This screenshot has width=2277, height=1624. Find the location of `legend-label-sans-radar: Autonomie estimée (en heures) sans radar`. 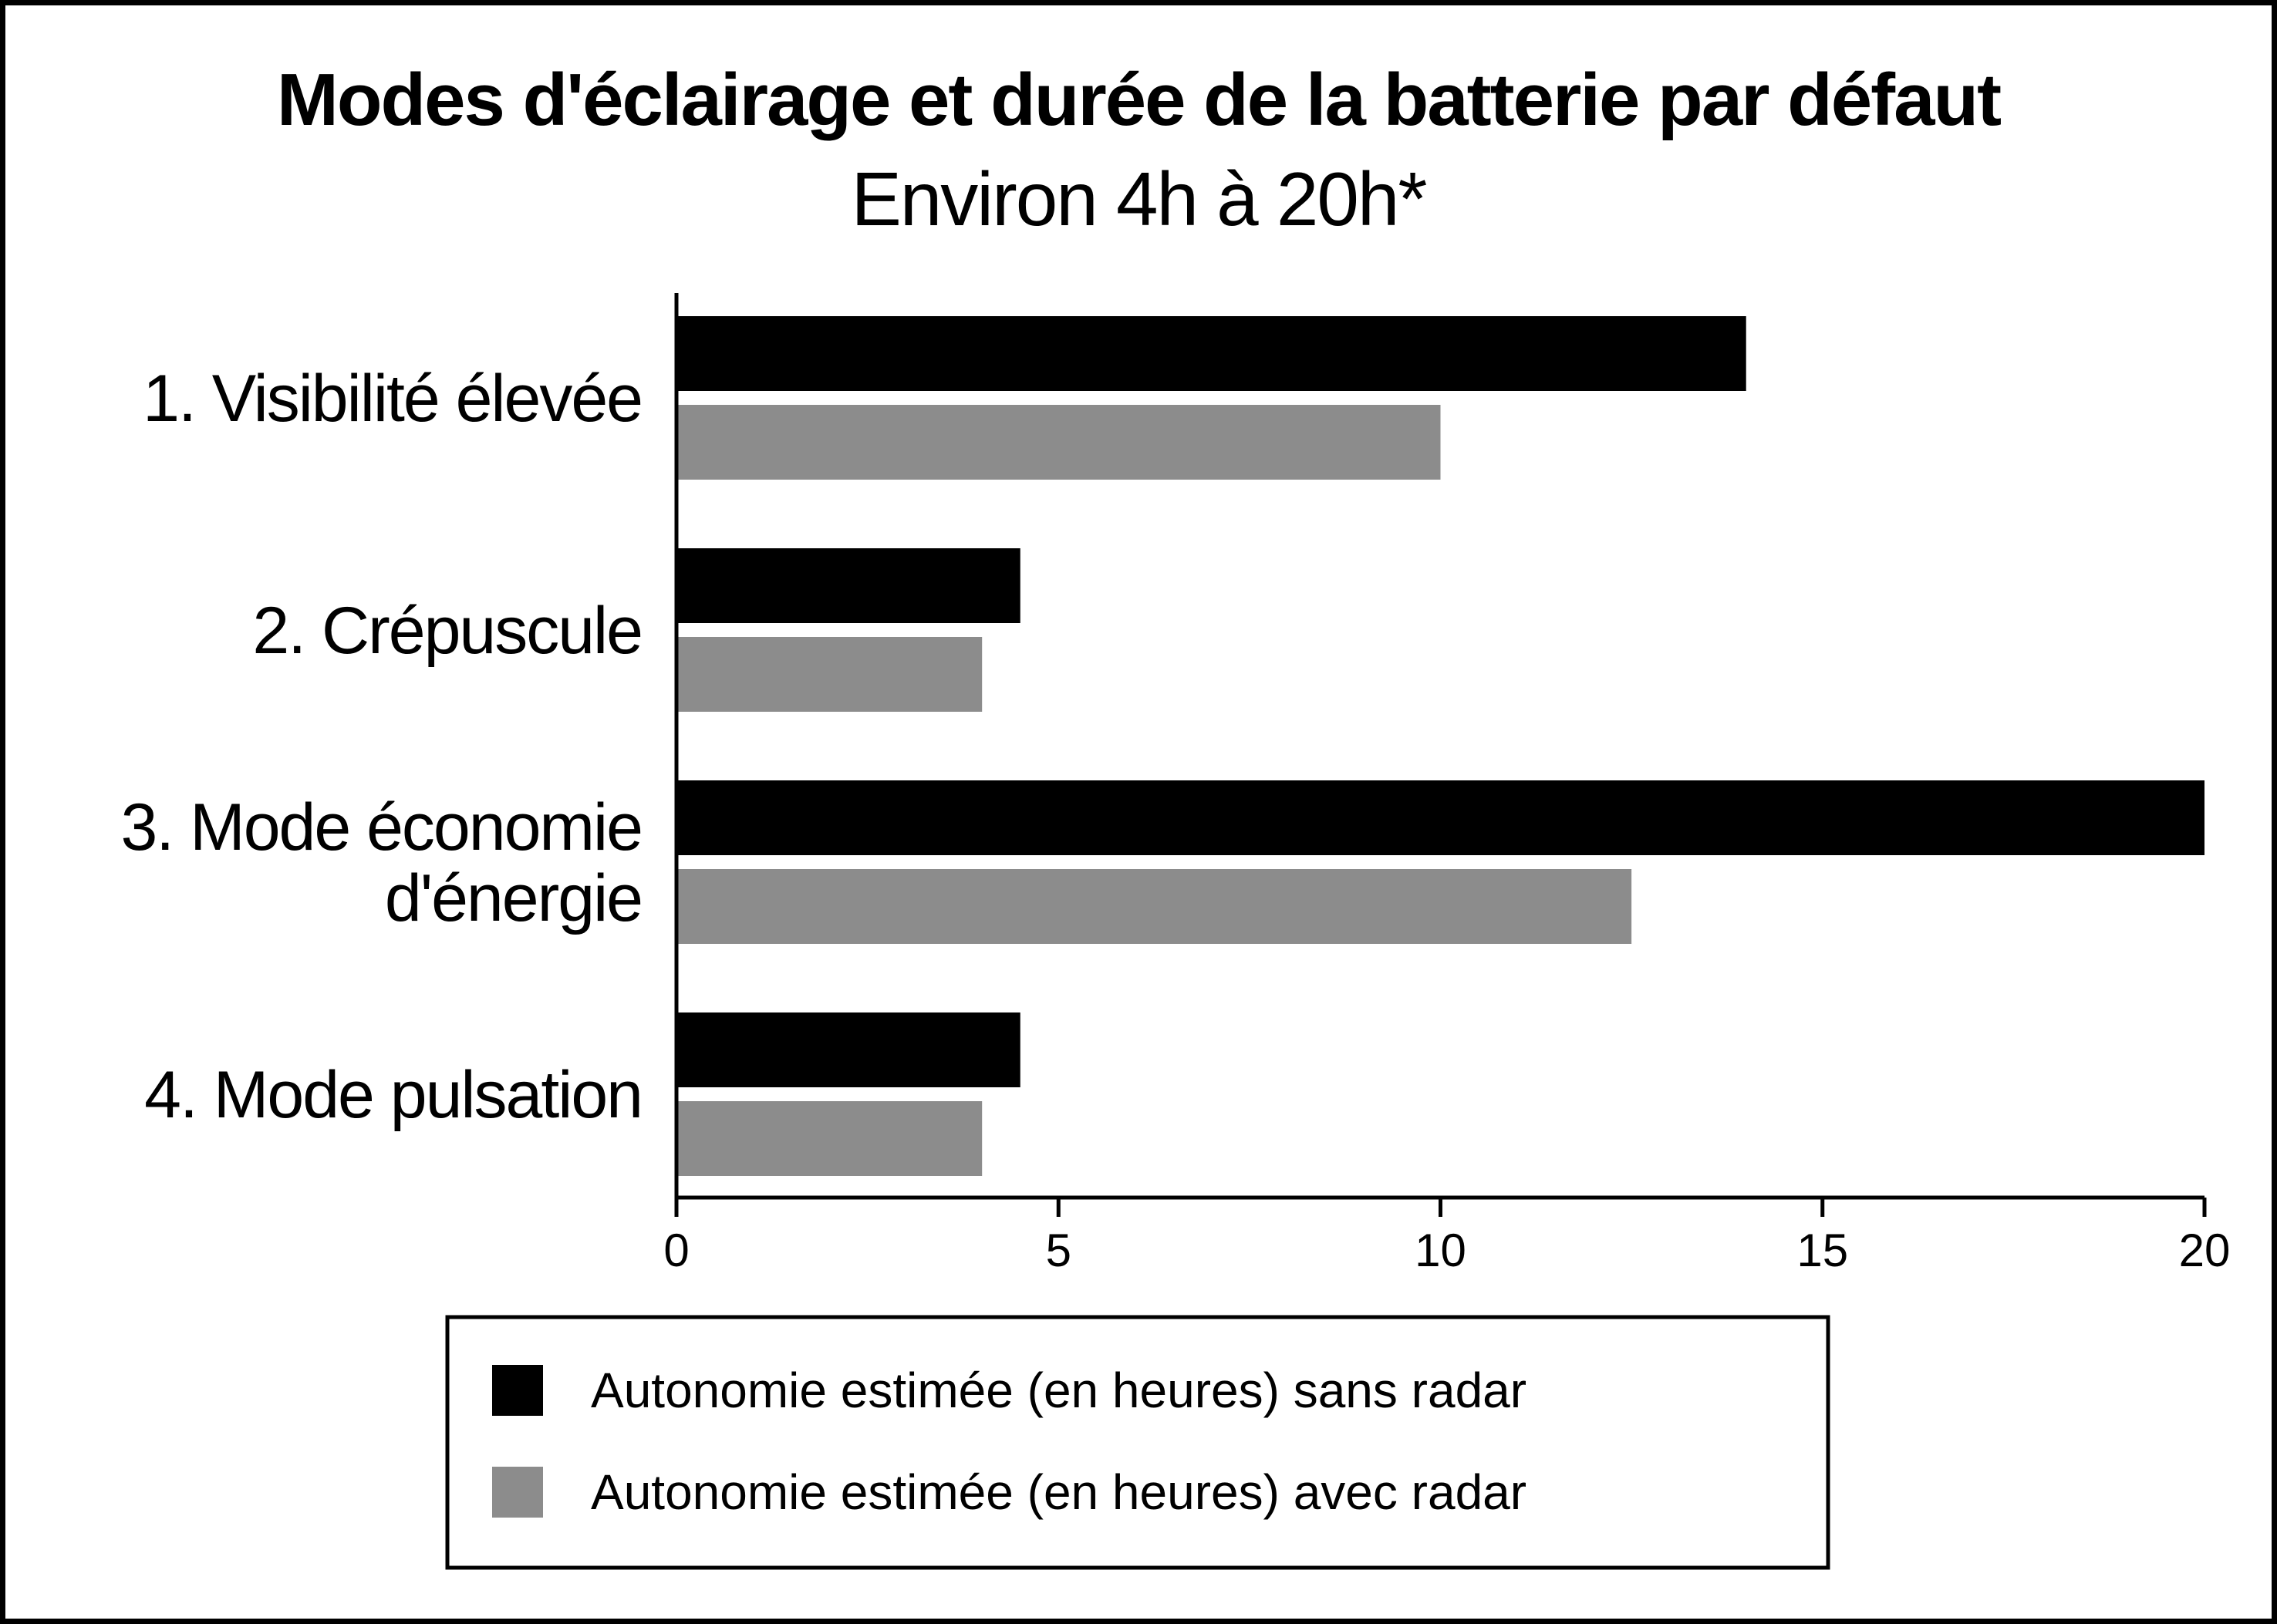

legend-label-sans-radar: Autonomie estimée (en heures) sans radar is located at coordinates (1058, 1391).